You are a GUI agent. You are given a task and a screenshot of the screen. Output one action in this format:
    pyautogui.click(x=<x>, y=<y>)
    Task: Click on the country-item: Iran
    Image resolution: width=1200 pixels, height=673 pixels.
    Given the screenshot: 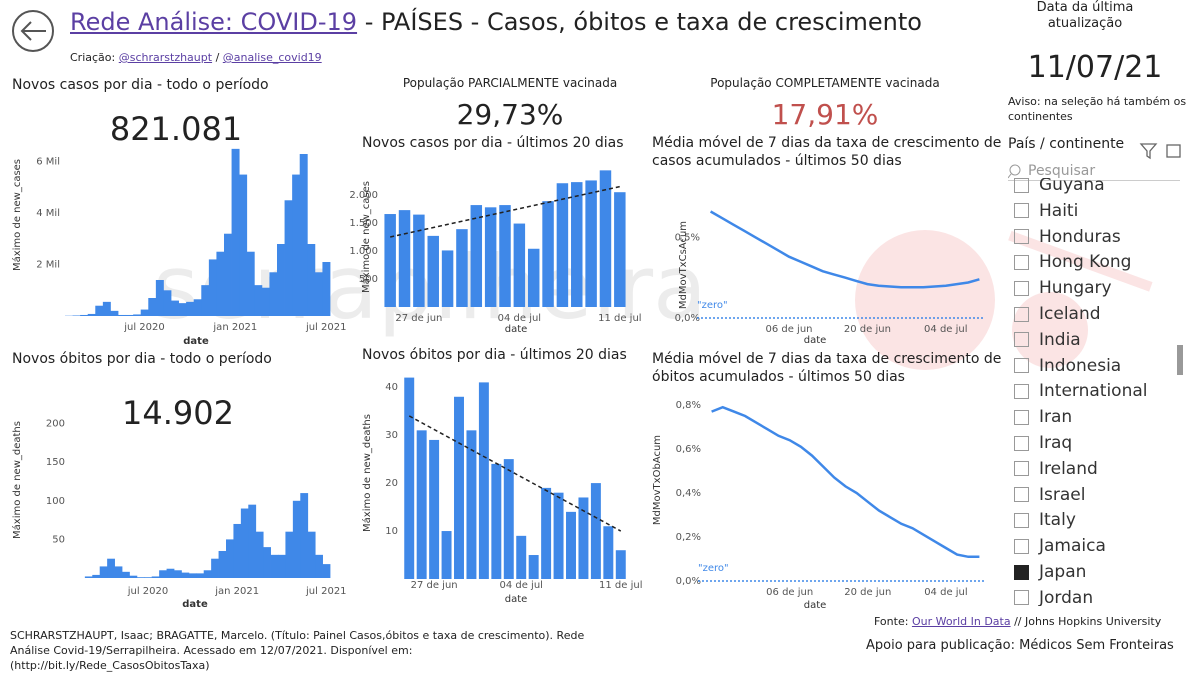 What is the action you would take?
    pyautogui.click(x=1043, y=417)
    